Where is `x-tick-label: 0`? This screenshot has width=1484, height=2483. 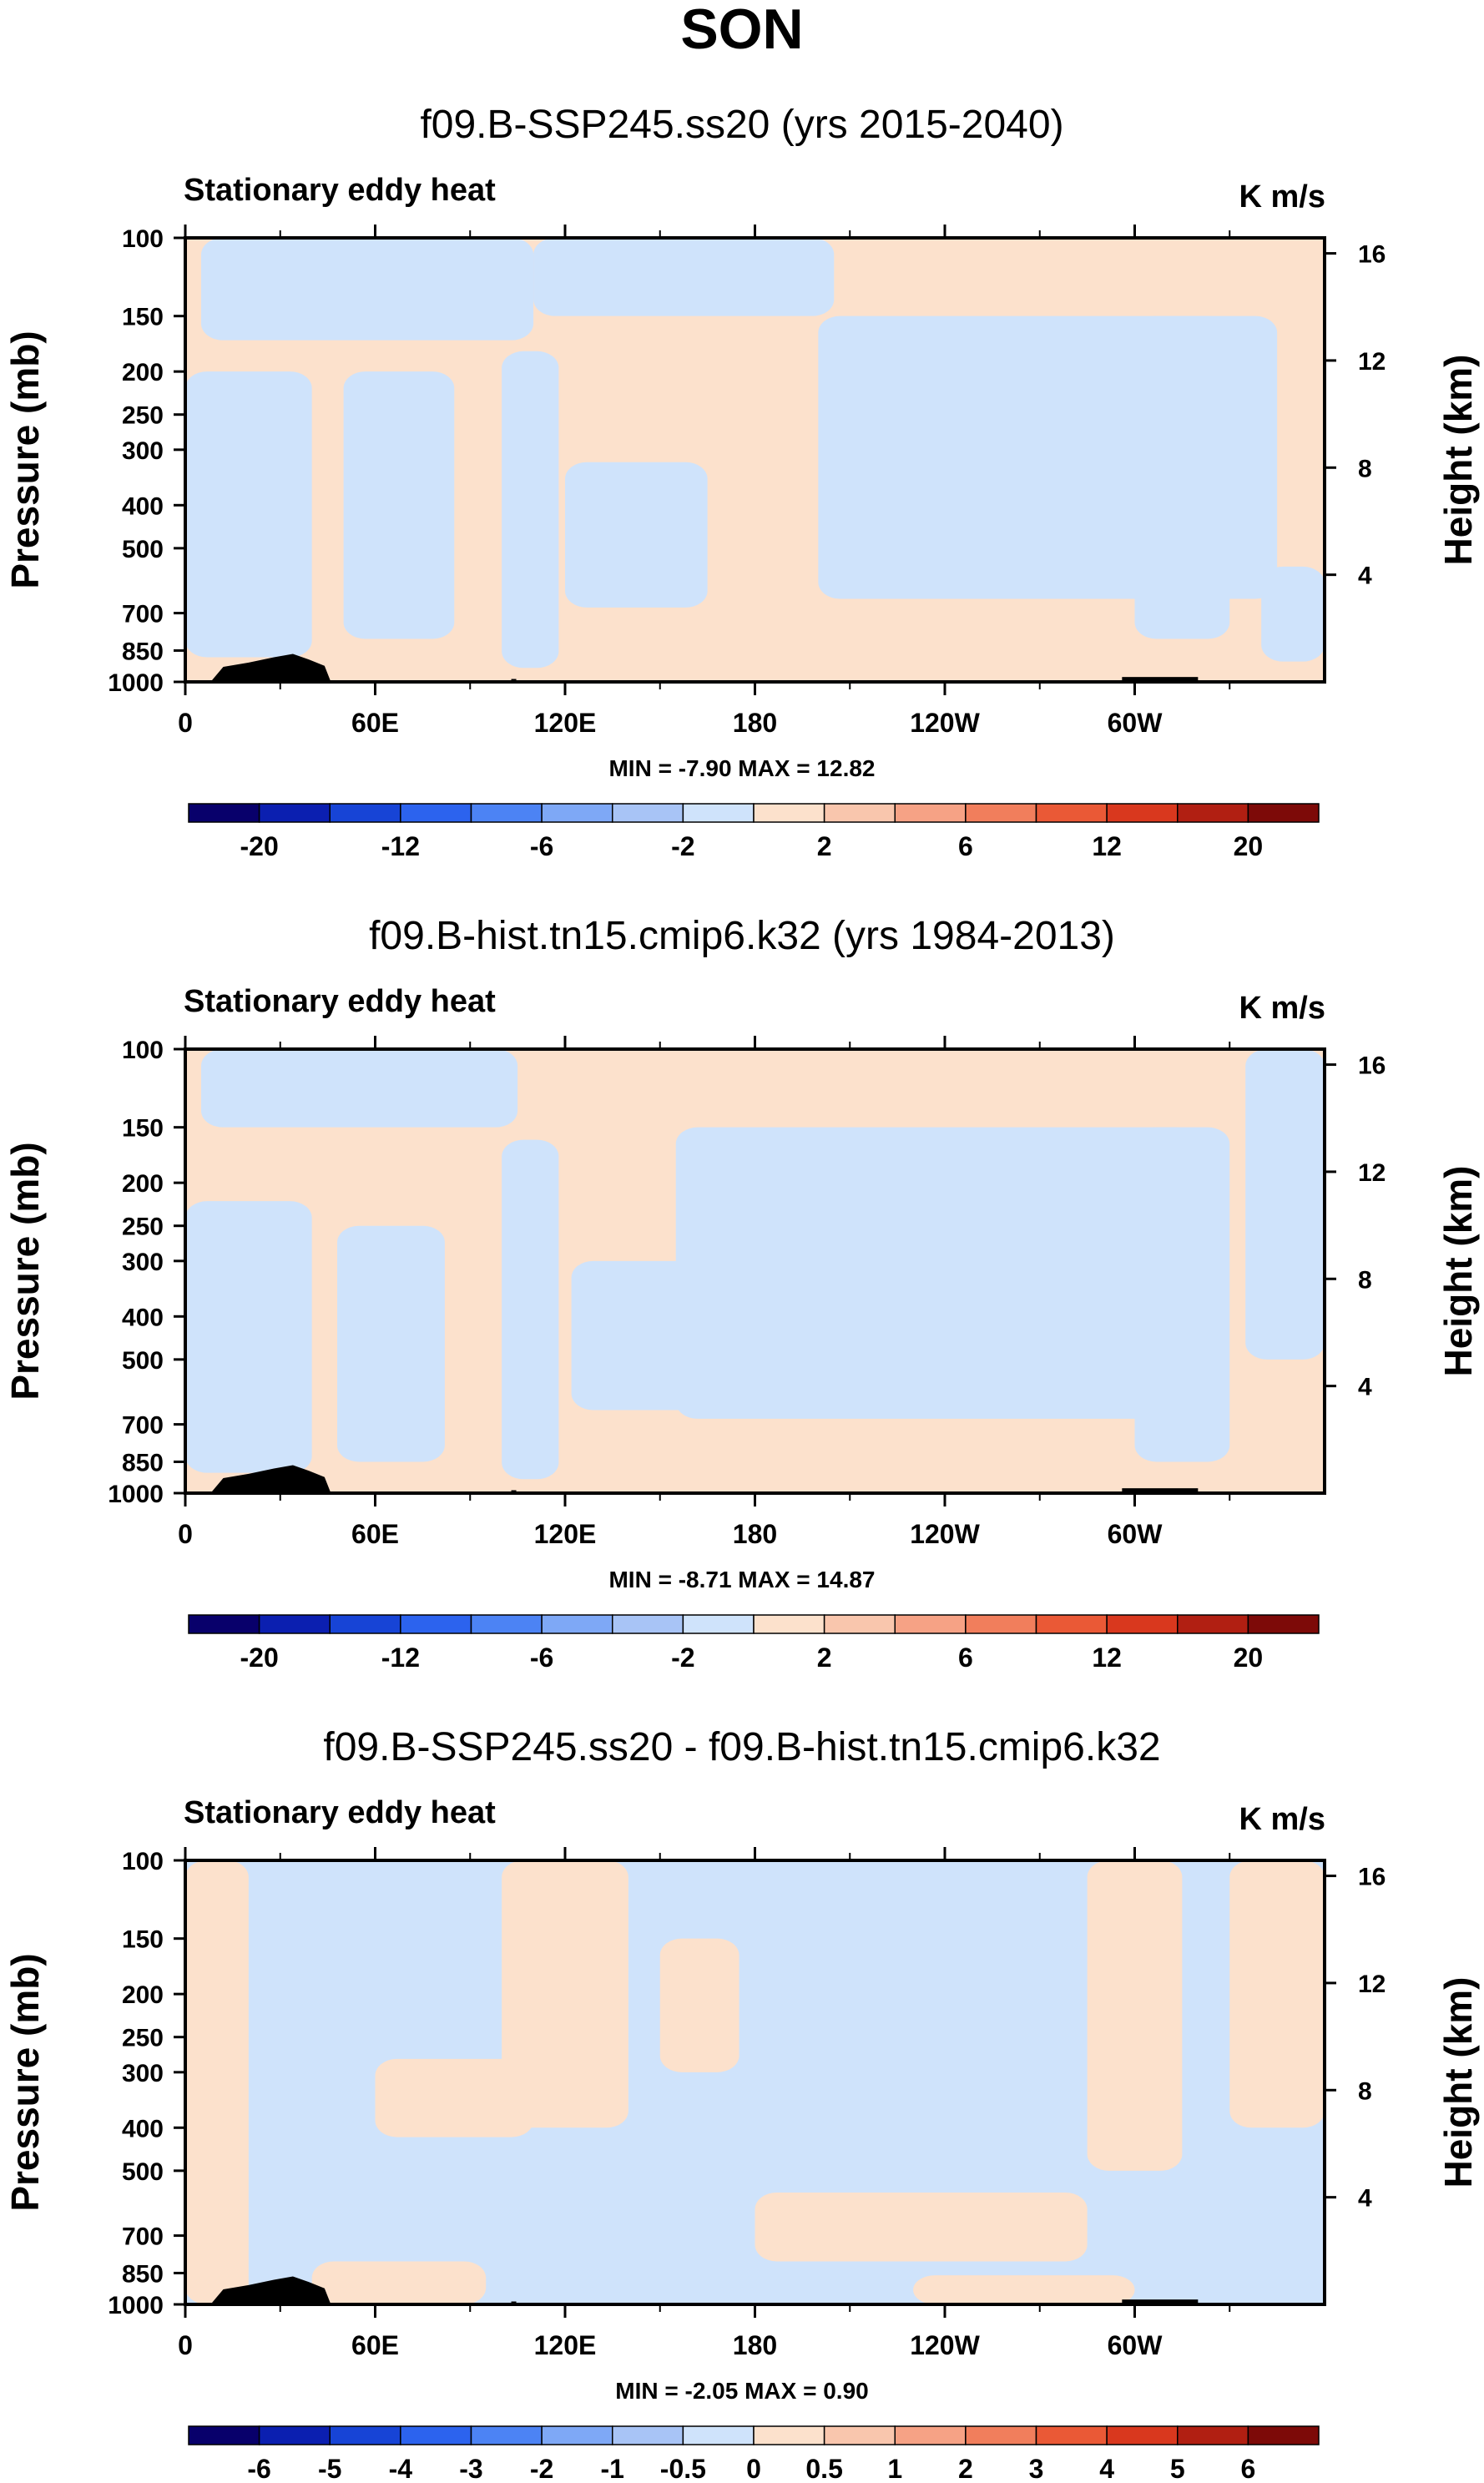
x-tick-label: 0 is located at coordinates (185, 2345).